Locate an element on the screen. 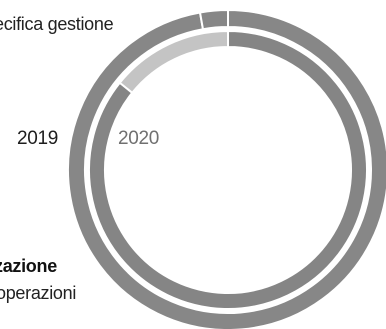 The height and width of the screenshot is (329, 386). category-label-top: ecifica gestione is located at coordinates (57, 24).